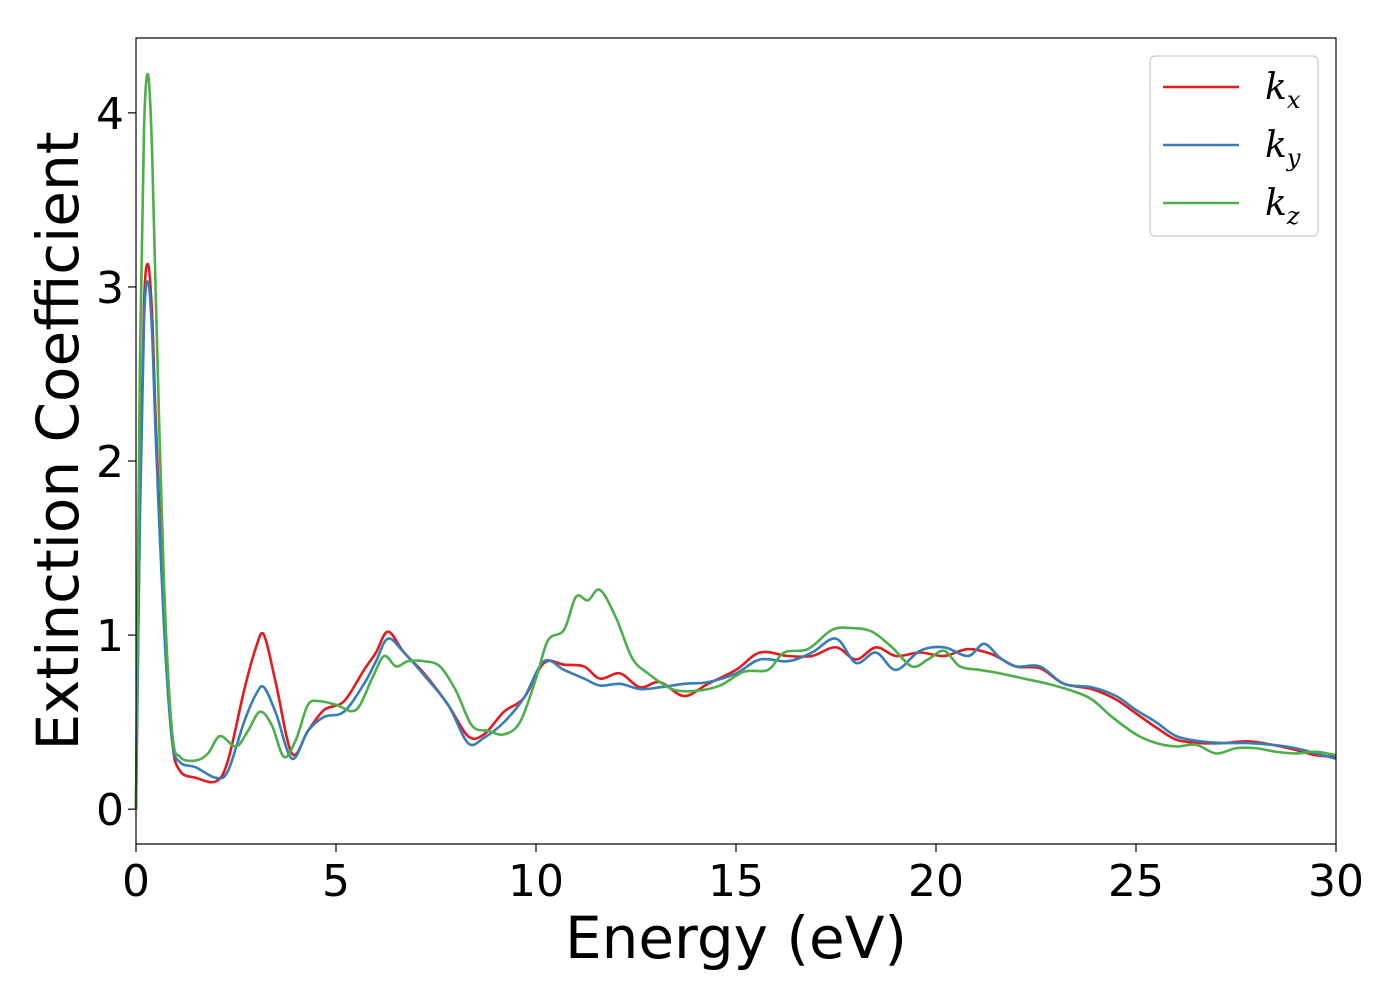 This screenshot has height=1000, width=1400. I want to click on x-tick-label: 20, so click(936, 881).